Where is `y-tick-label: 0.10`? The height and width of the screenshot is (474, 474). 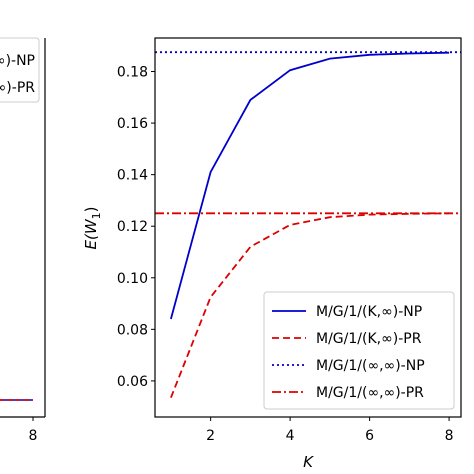 y-tick-label: 0.10 is located at coordinates (132, 279).